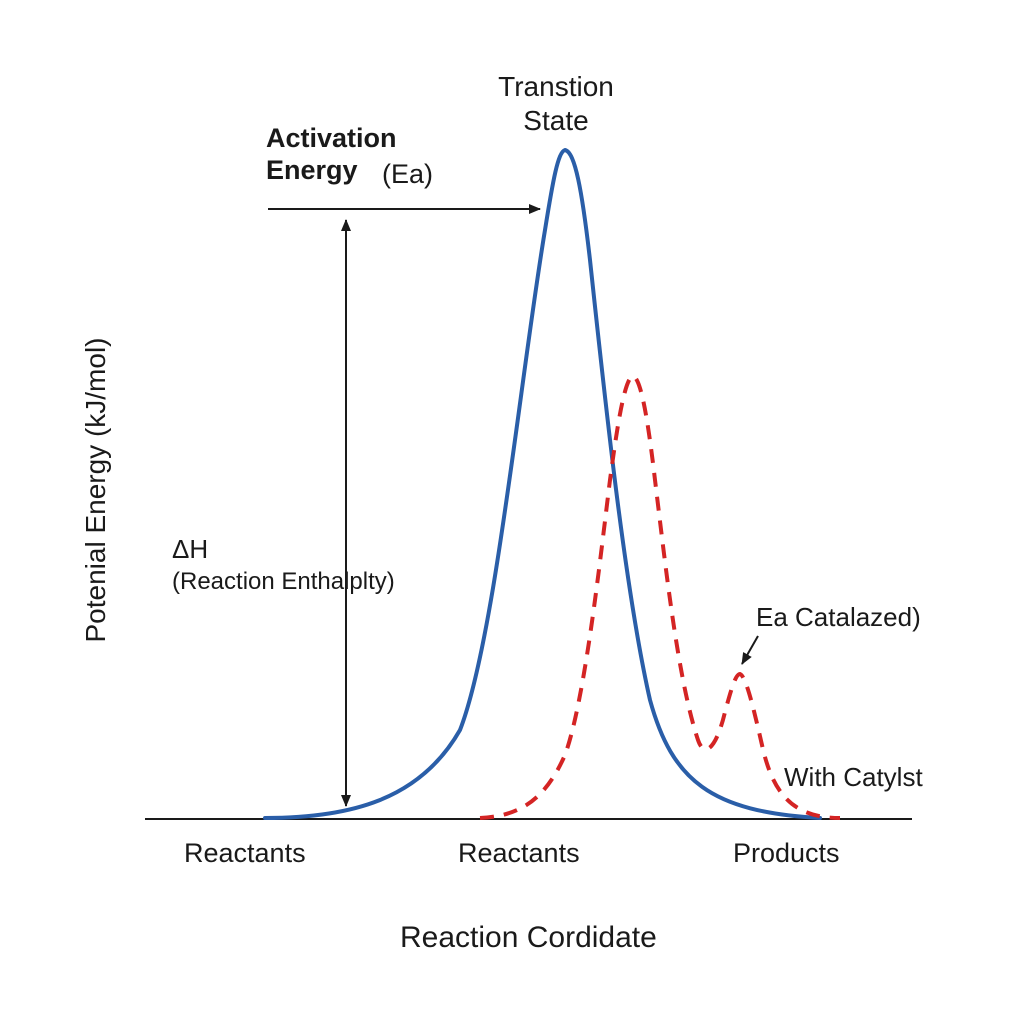 This screenshot has height=1024, width=1024. I want to click on x-category-reactants-2: Reactants, so click(519, 853).